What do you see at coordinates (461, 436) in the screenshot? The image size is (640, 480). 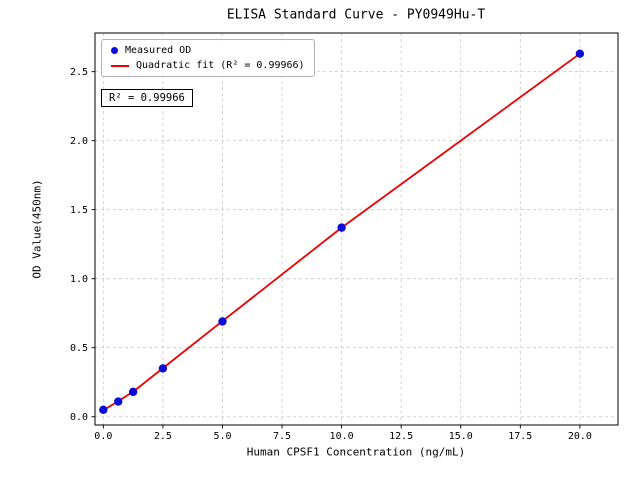 I see `x-tick-label: 15.0` at bounding box center [461, 436].